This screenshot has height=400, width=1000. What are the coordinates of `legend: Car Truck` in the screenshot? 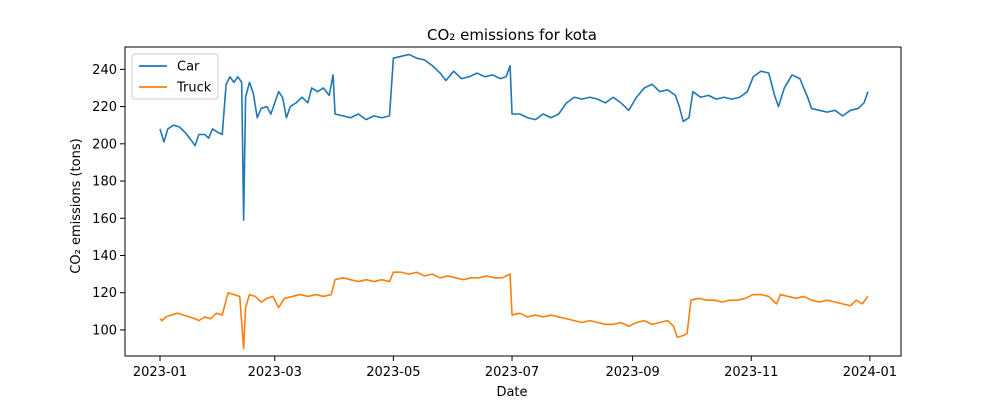 It's located at (175, 76).